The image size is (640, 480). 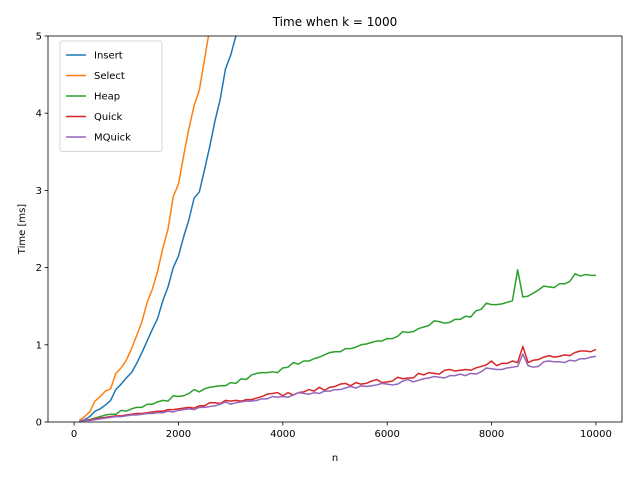 What do you see at coordinates (39, 191) in the screenshot?
I see `y-tick-label: 3` at bounding box center [39, 191].